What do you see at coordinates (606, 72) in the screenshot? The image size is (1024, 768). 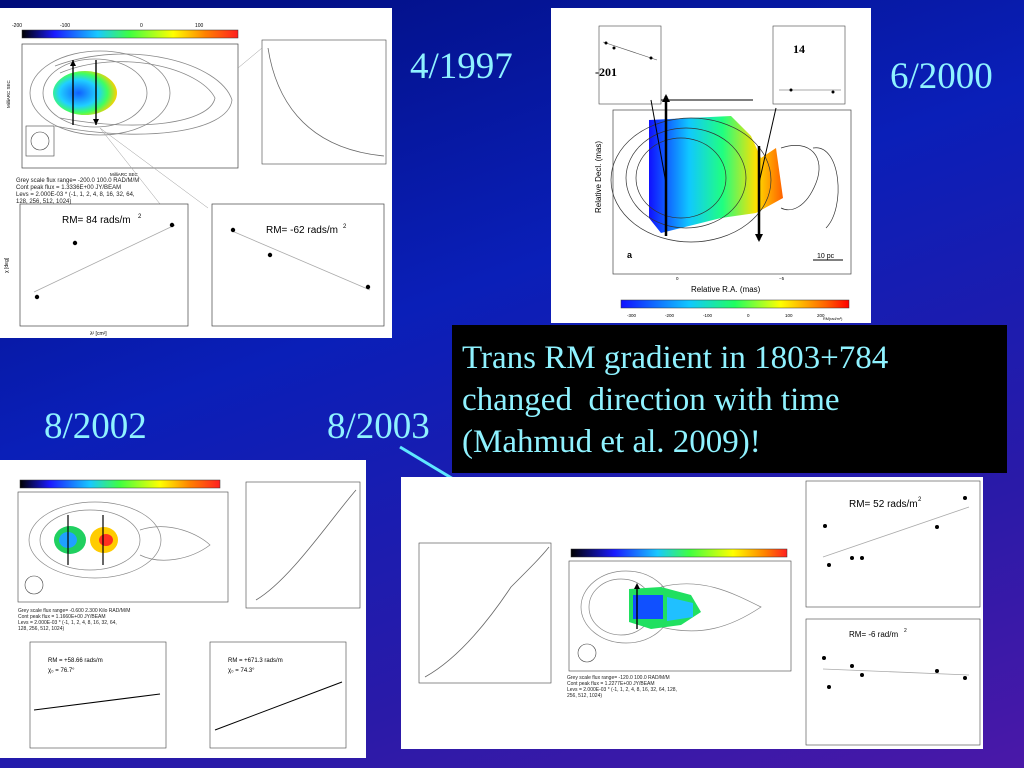 I see `inset-rm-left: -201` at bounding box center [606, 72].